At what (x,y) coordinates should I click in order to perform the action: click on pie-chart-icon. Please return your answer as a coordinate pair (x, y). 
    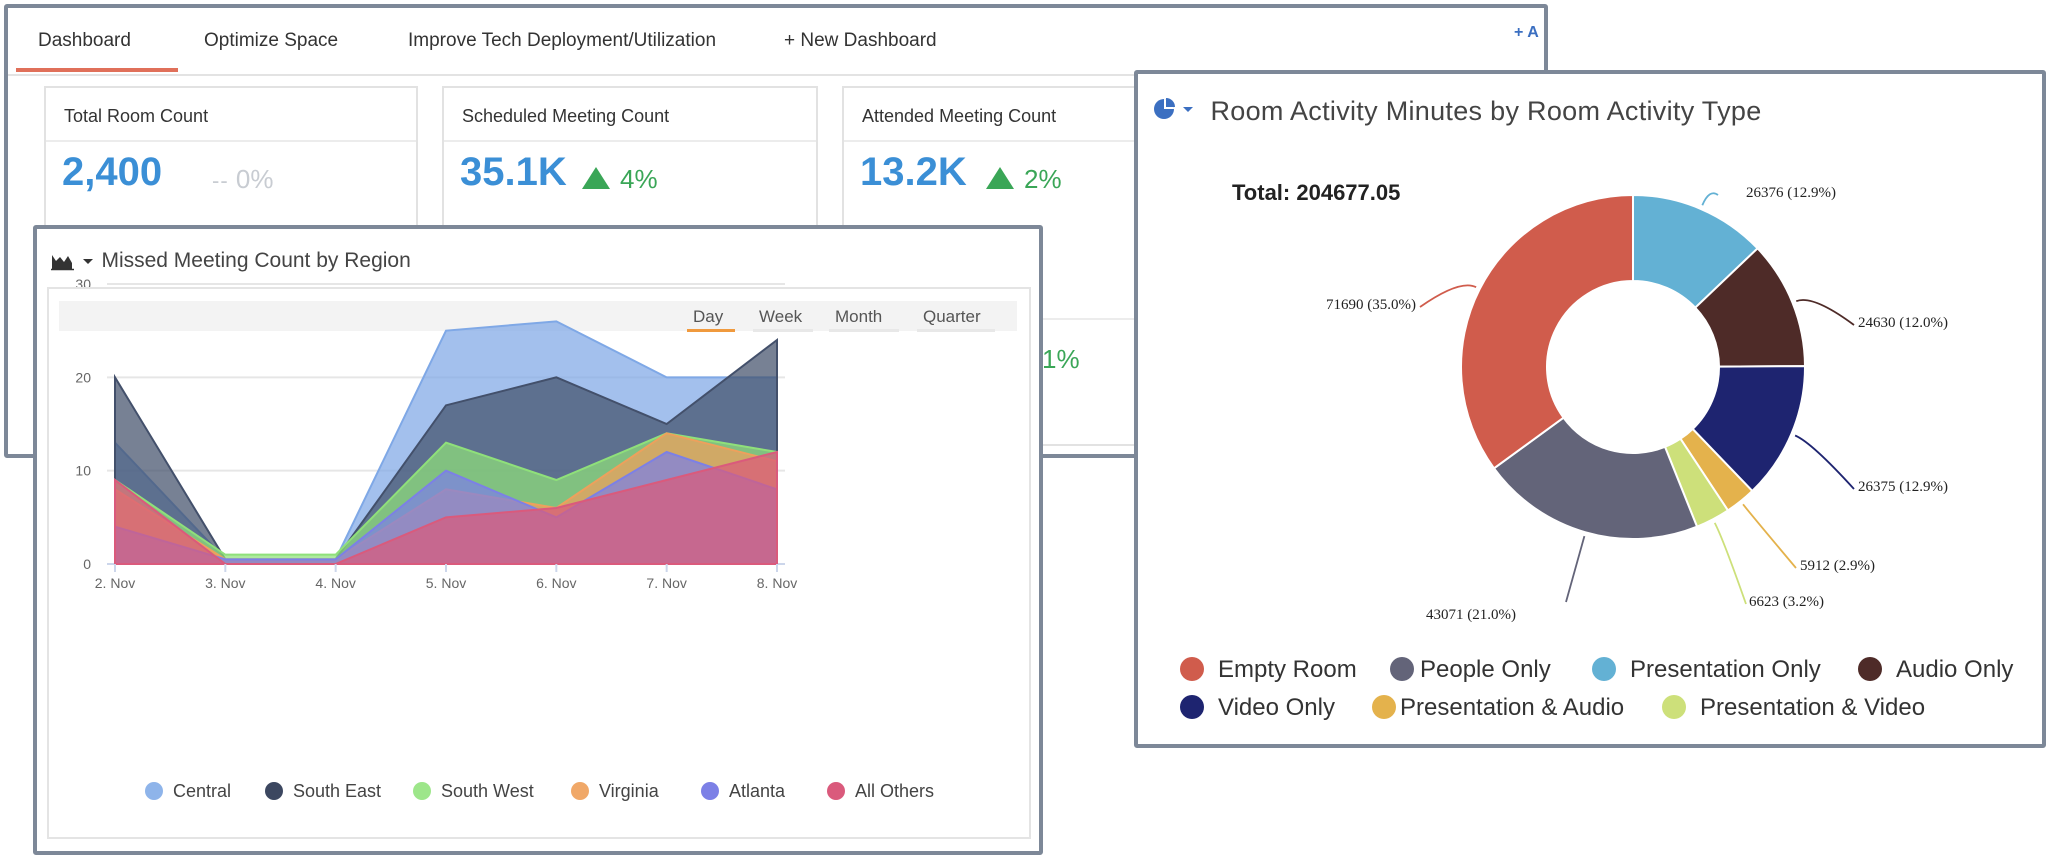
    Looking at the image, I should click on (1175, 111).